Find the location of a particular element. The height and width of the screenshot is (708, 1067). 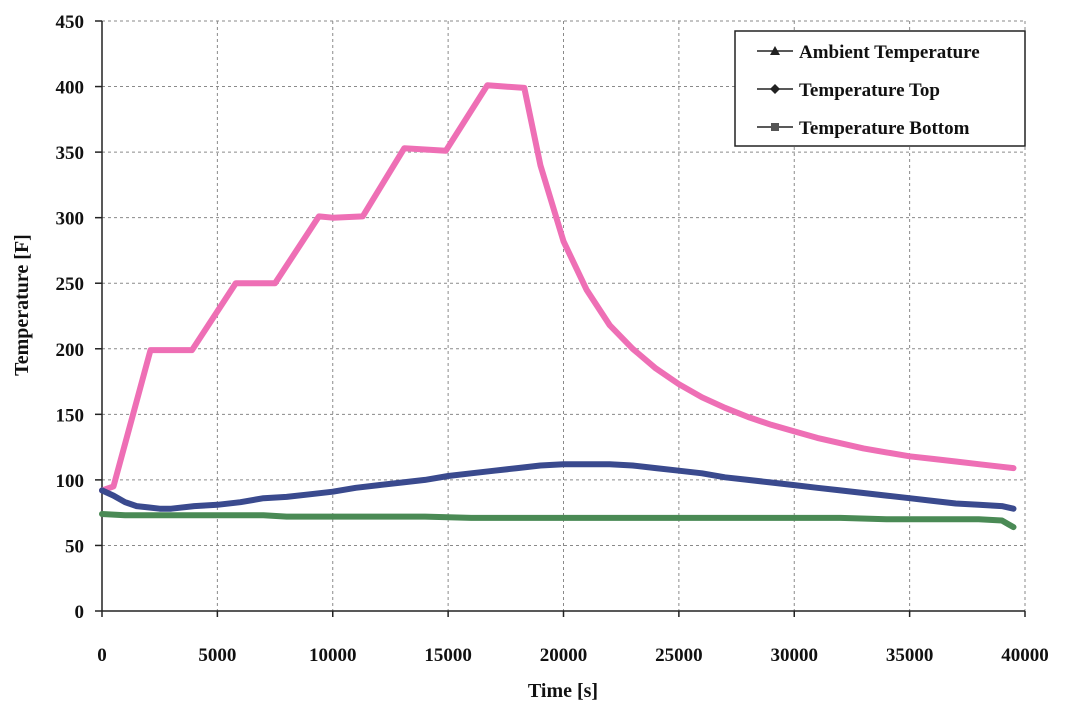

y-tick-labels: 0 50 100 150 200 250 300 350 400 450 is located at coordinates (70, 317).